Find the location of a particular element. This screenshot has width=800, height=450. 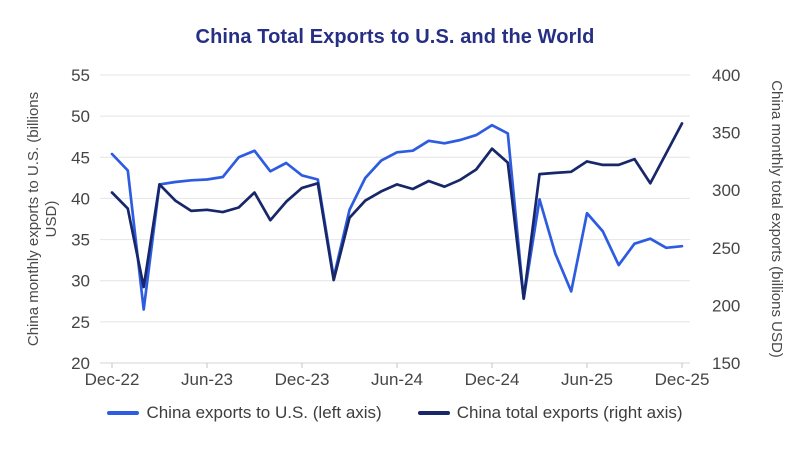

y-axis-tick-label-left: 55 is located at coordinates (80, 75).